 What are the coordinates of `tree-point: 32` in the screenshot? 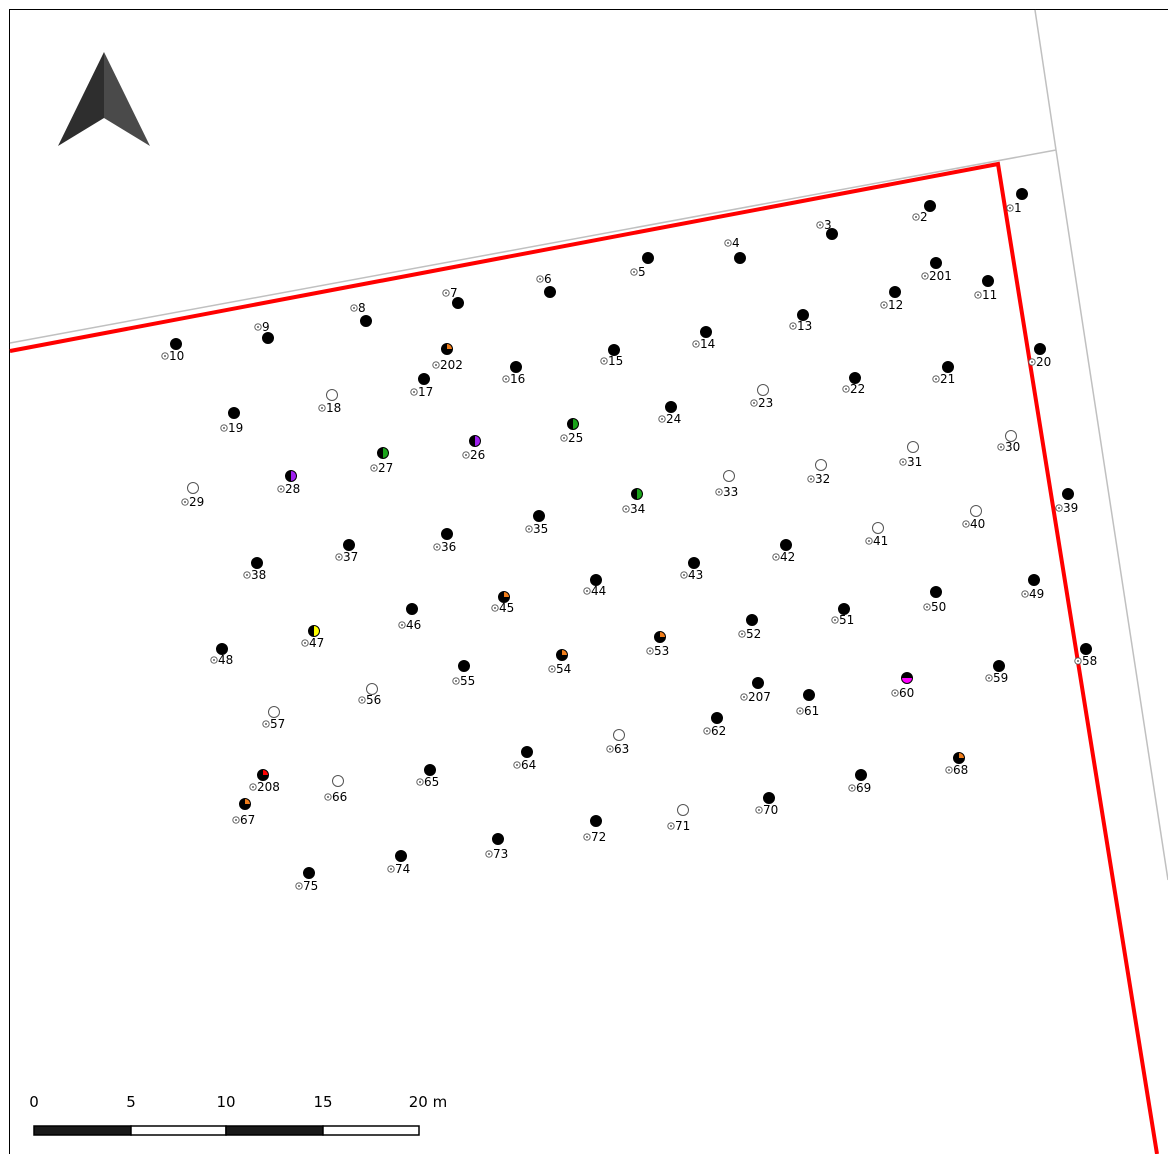 It's located at (819, 473).